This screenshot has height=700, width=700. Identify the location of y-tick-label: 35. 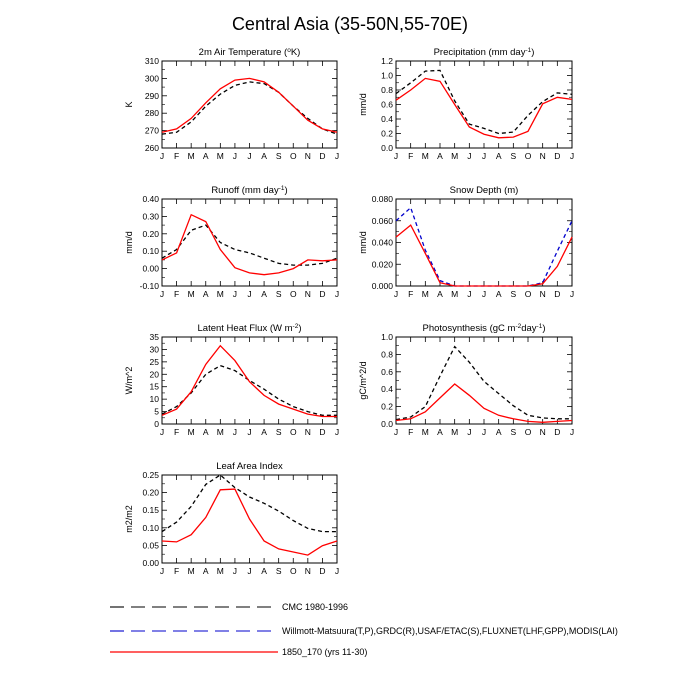
(155, 337).